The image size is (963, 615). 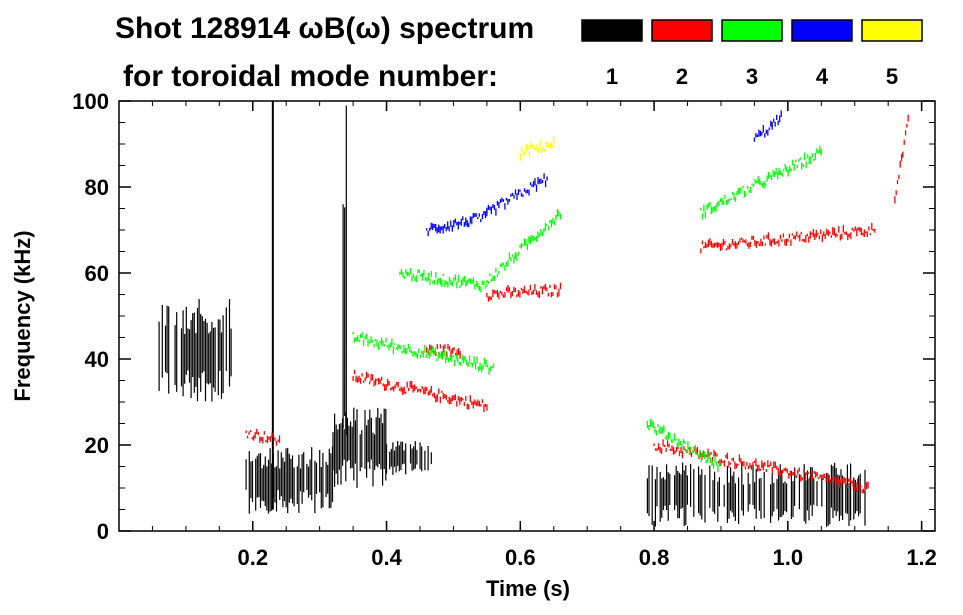 What do you see at coordinates (684, 445) in the screenshot?
I see `series-n=3-mode-3` at bounding box center [684, 445].